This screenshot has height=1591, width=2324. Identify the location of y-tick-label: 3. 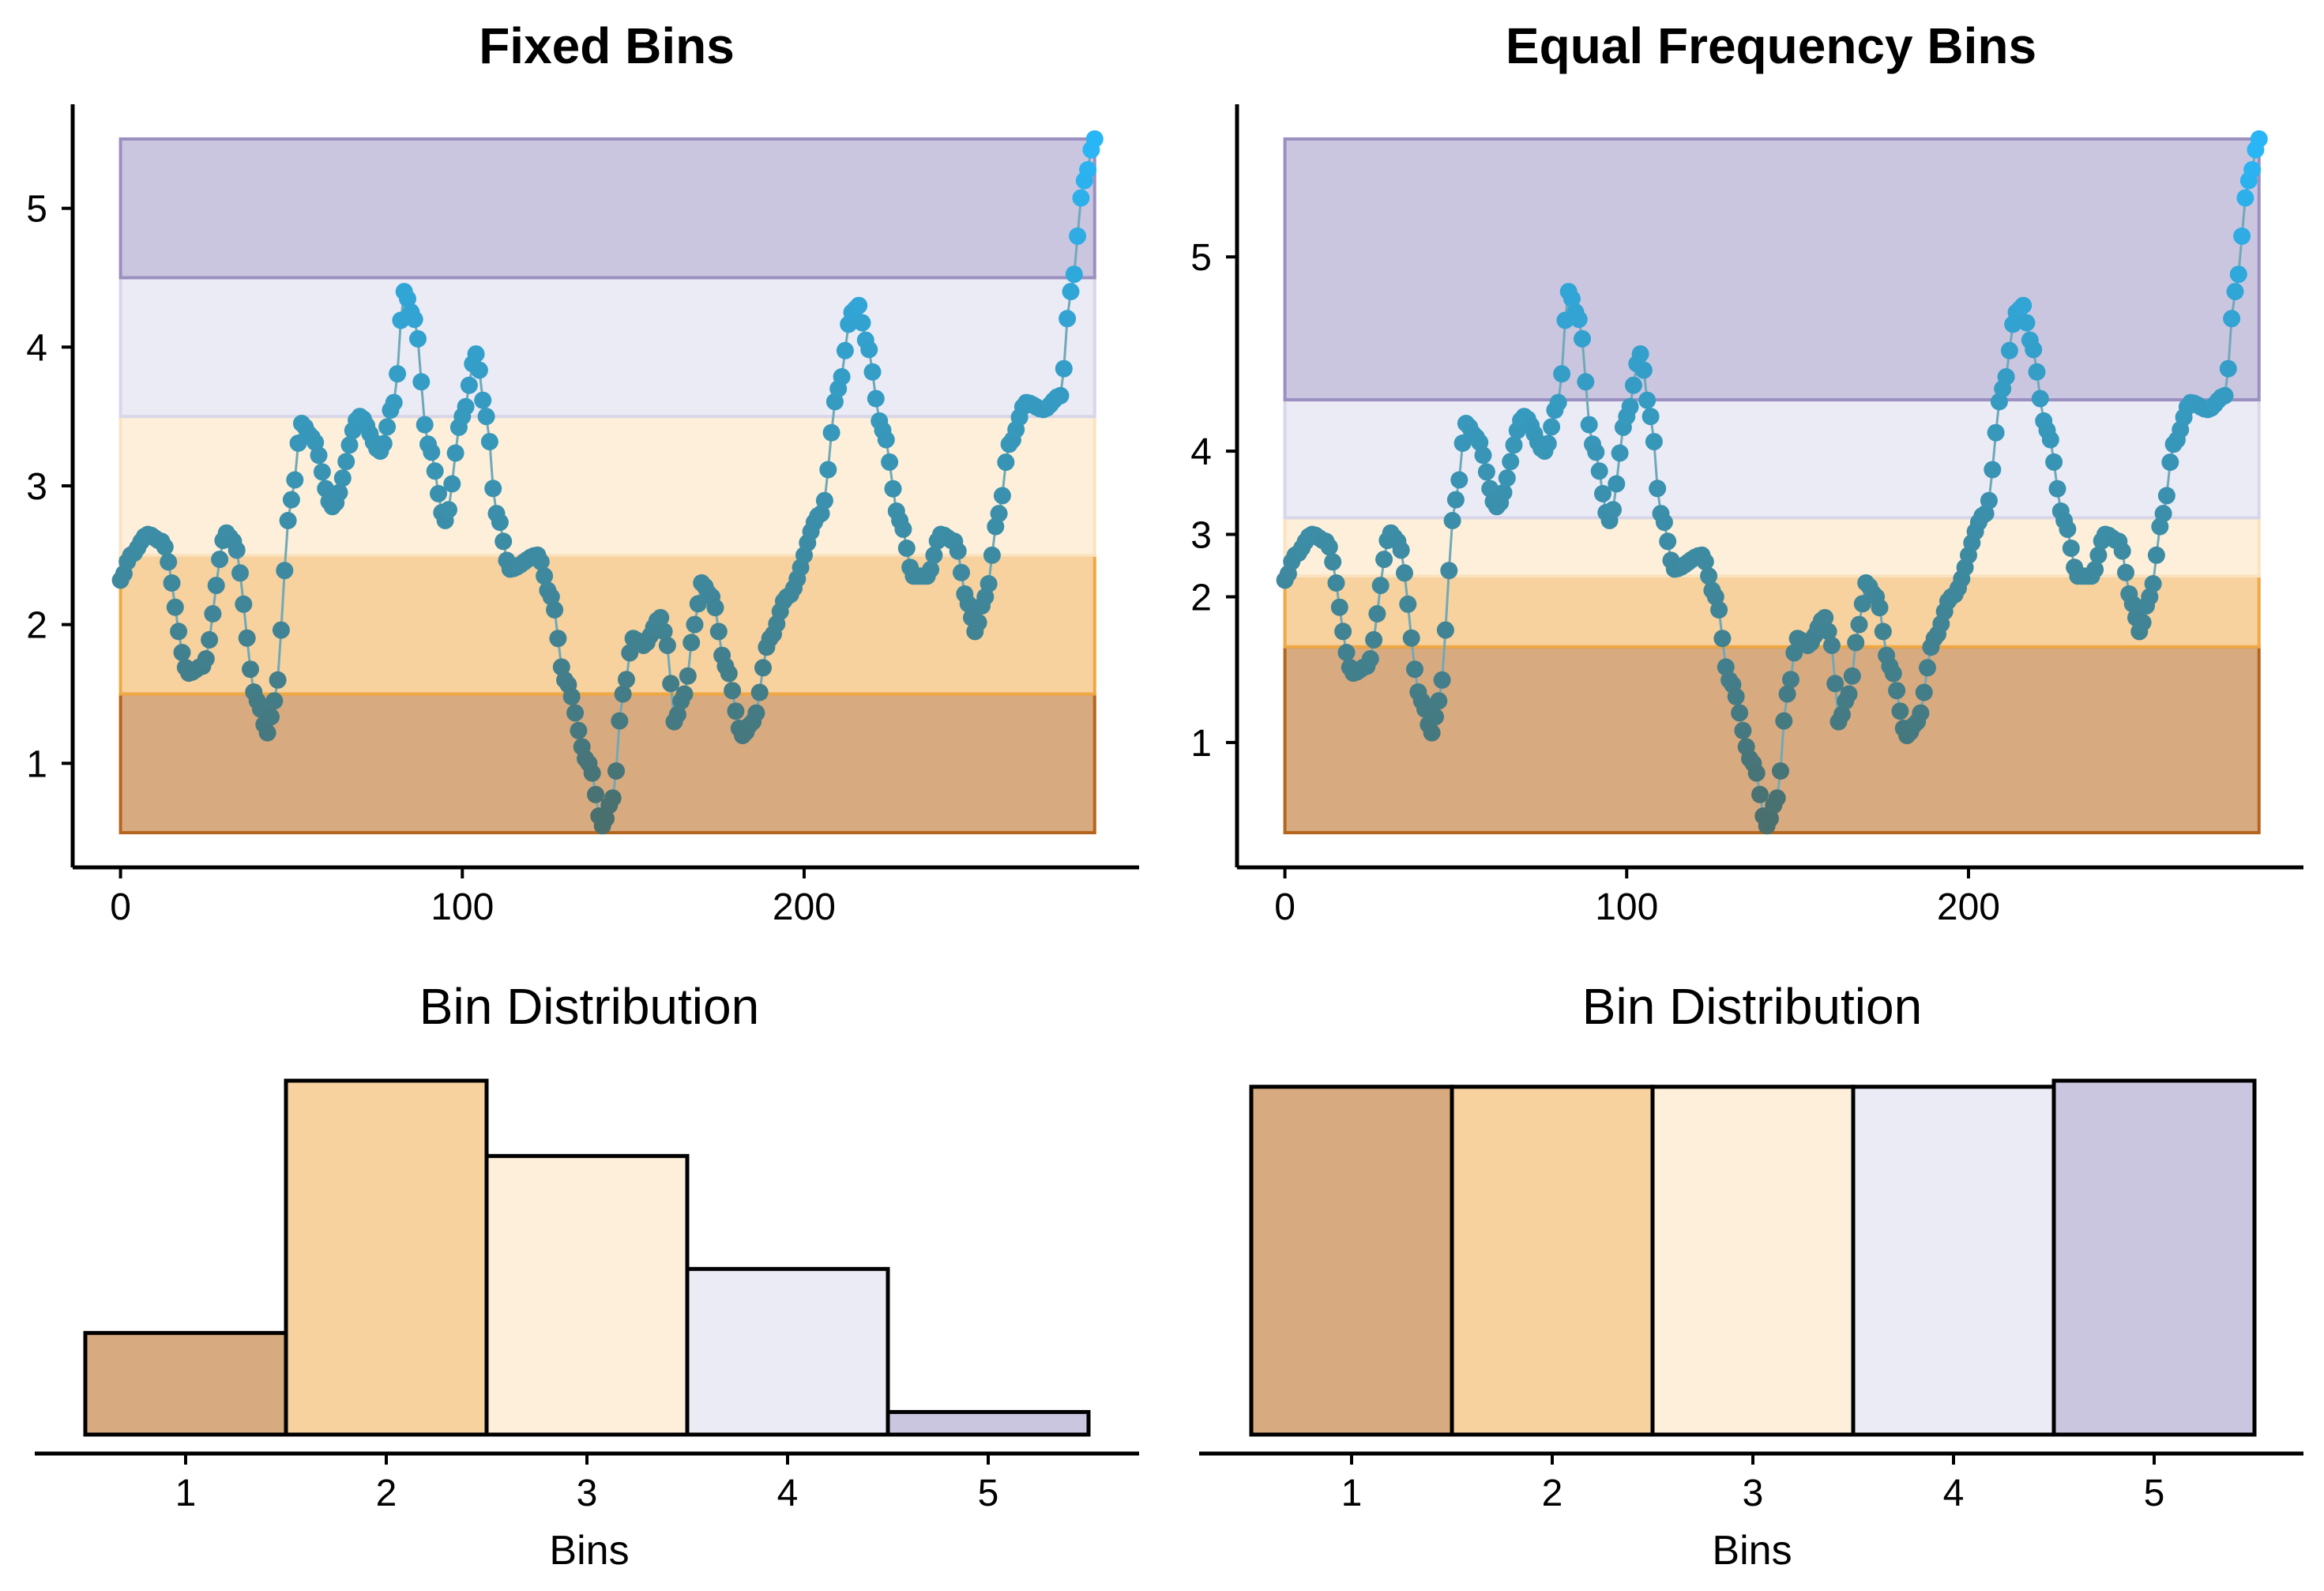
(37, 487).